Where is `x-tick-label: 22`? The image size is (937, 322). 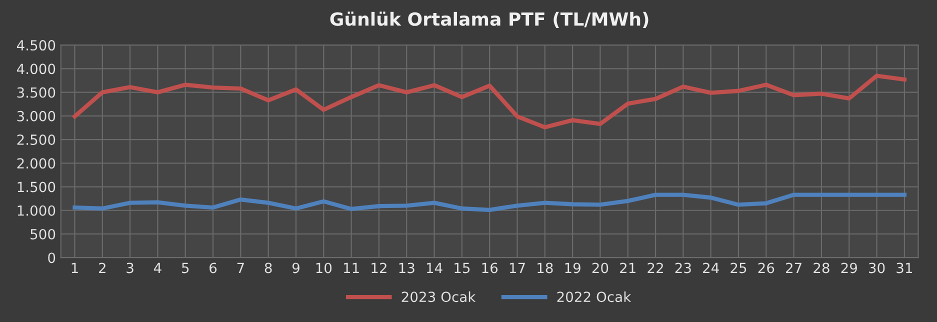
x-tick-label: 22 is located at coordinates (655, 268).